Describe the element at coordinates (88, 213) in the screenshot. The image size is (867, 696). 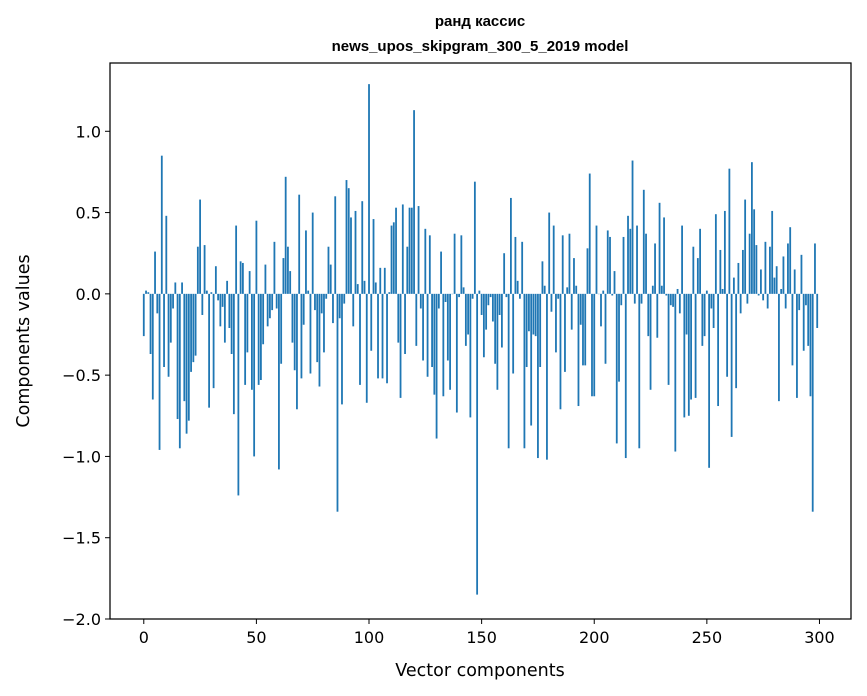
I see `y-tick-label-5: 0.5` at that location.